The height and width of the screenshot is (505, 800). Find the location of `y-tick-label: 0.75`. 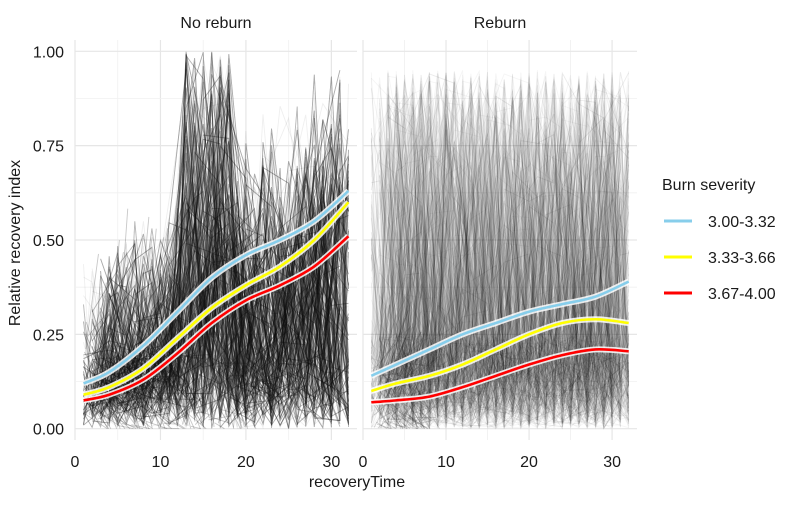

y-tick-label: 0.75 is located at coordinates (48, 147).